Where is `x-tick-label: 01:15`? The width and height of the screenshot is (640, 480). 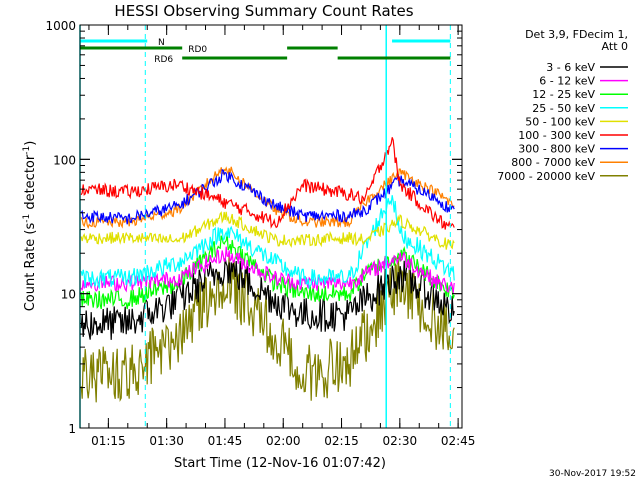
x-tick-label: 01:15 is located at coordinates (108, 441).